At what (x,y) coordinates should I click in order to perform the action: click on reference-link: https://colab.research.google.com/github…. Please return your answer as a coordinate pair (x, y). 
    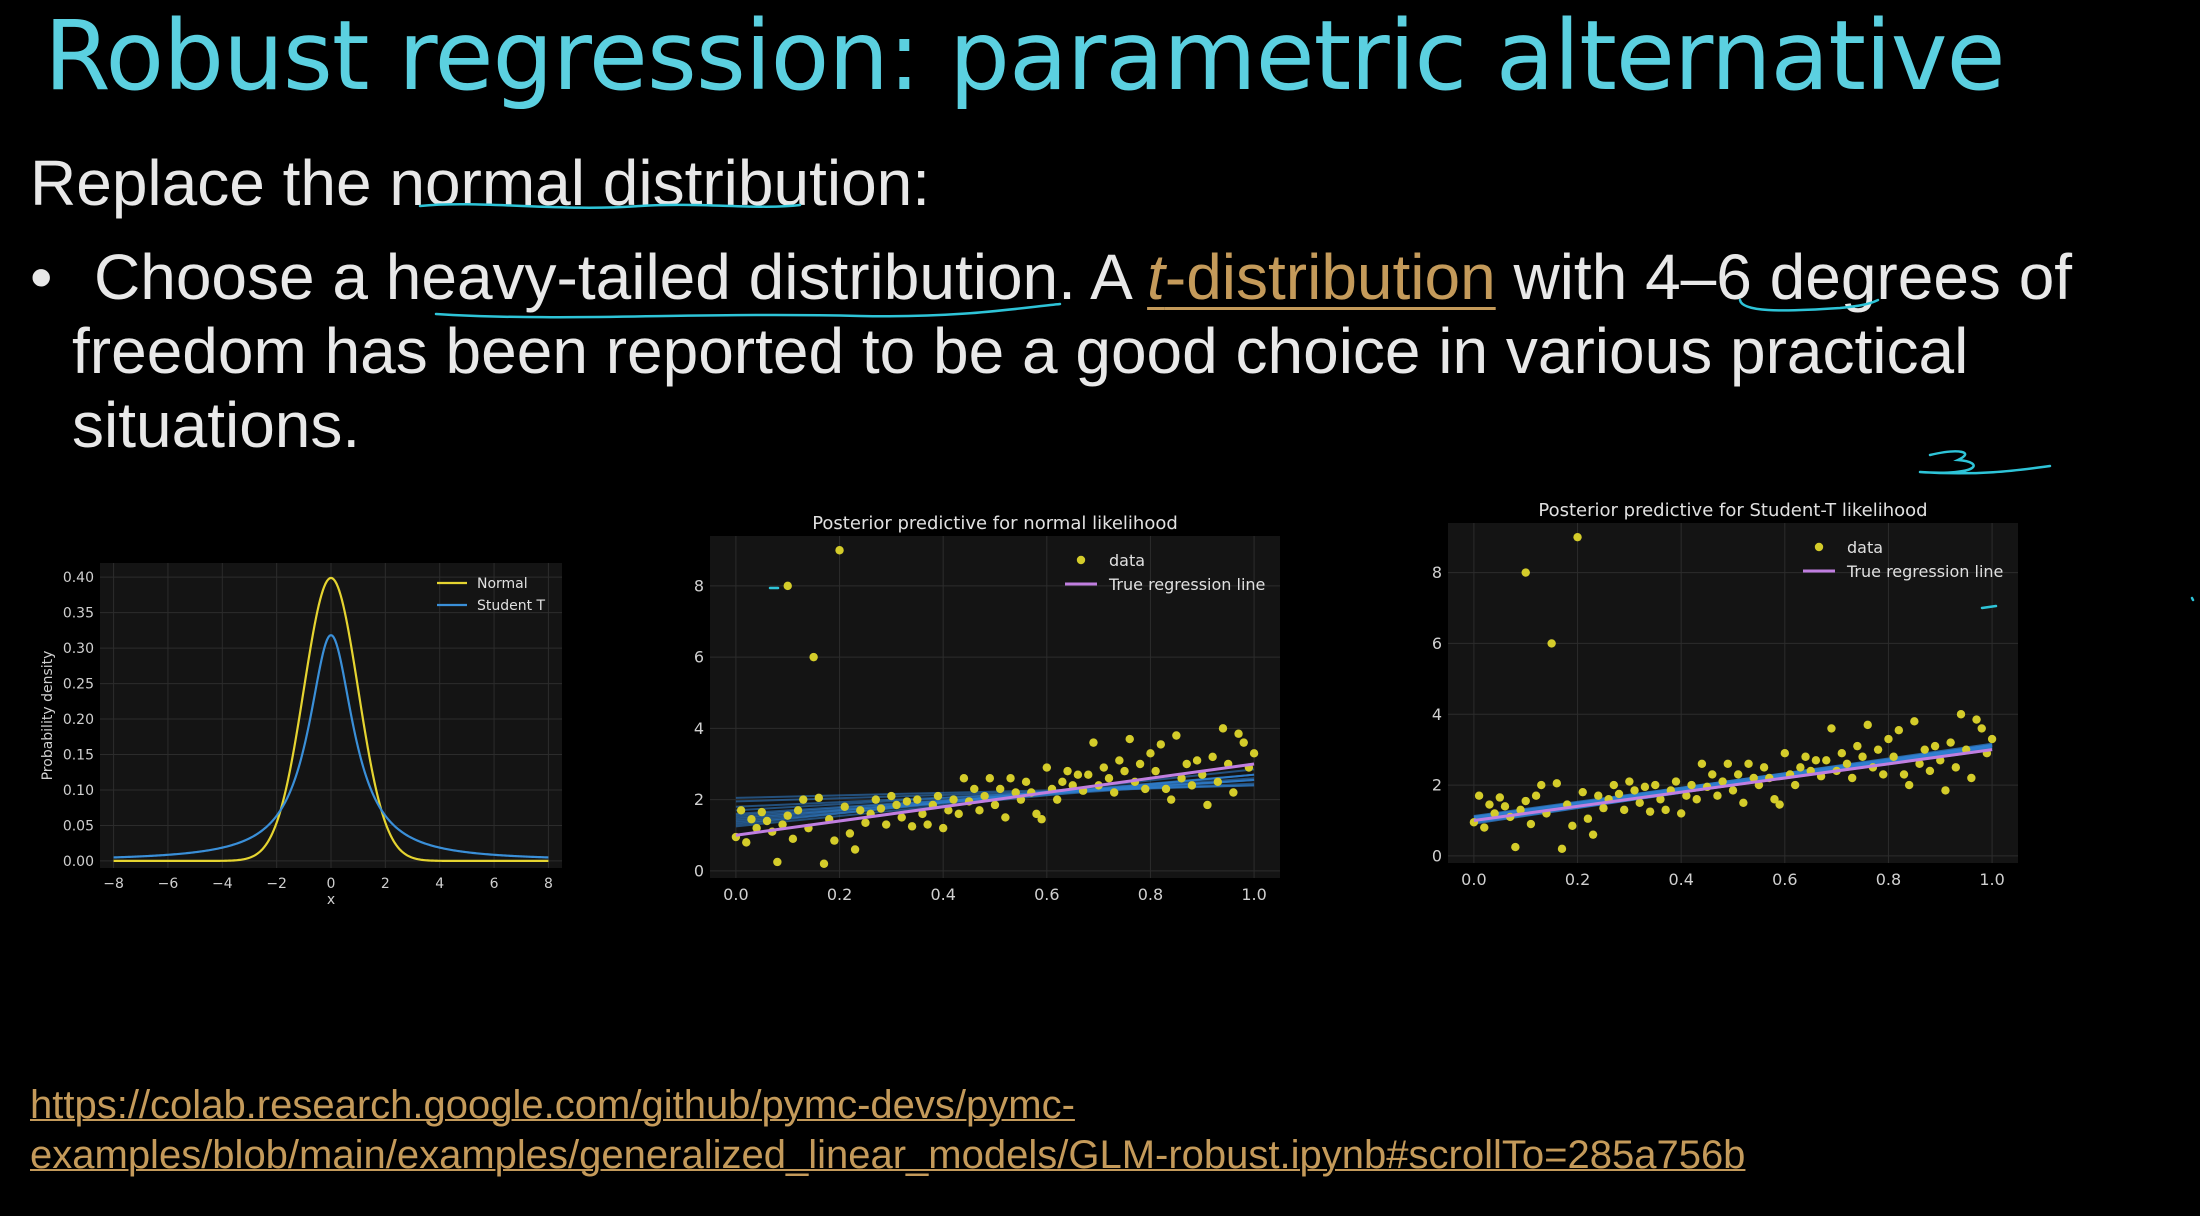
    Looking at the image, I should click on (887, 1130).